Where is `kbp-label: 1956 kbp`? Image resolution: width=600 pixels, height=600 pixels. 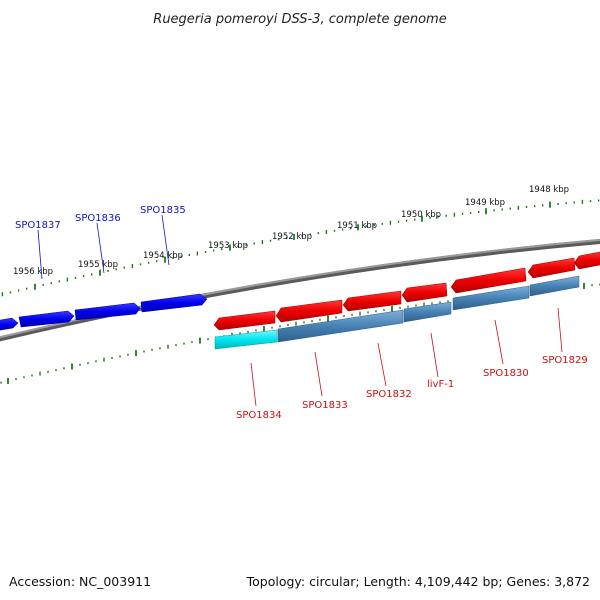
kbp-label: 1956 kbp is located at coordinates (33, 272).